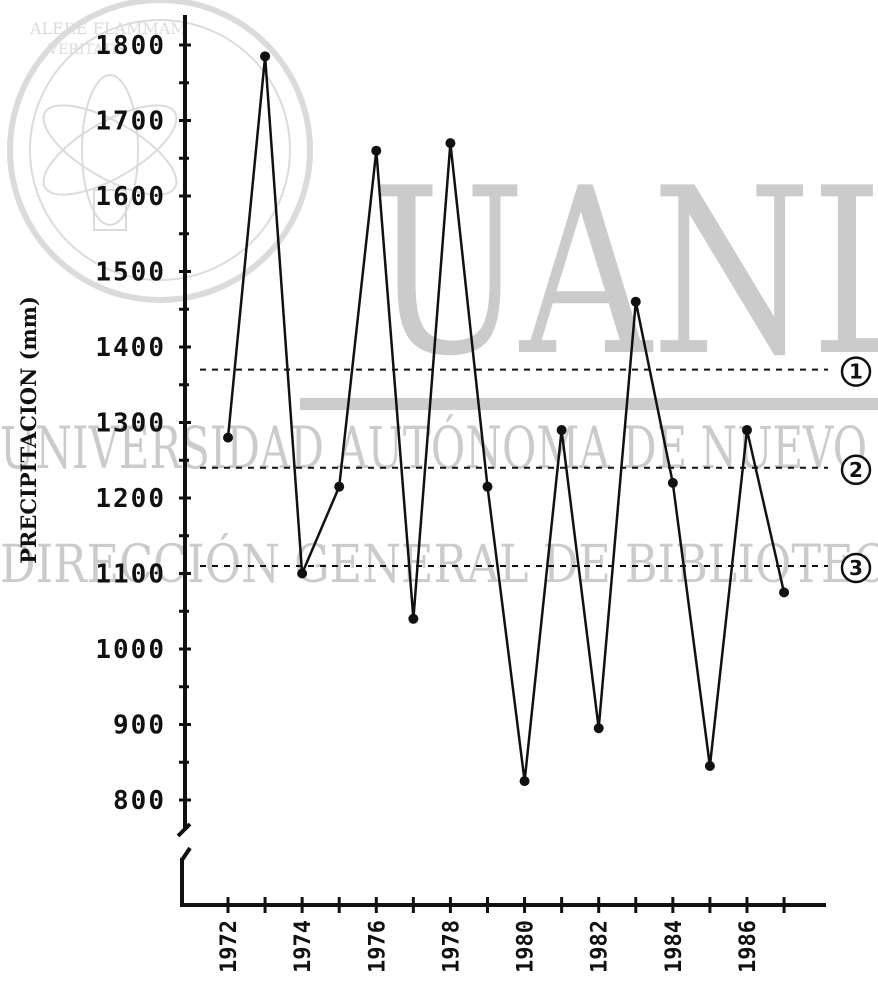  I want to click on watermark-band, so click(589, 404).